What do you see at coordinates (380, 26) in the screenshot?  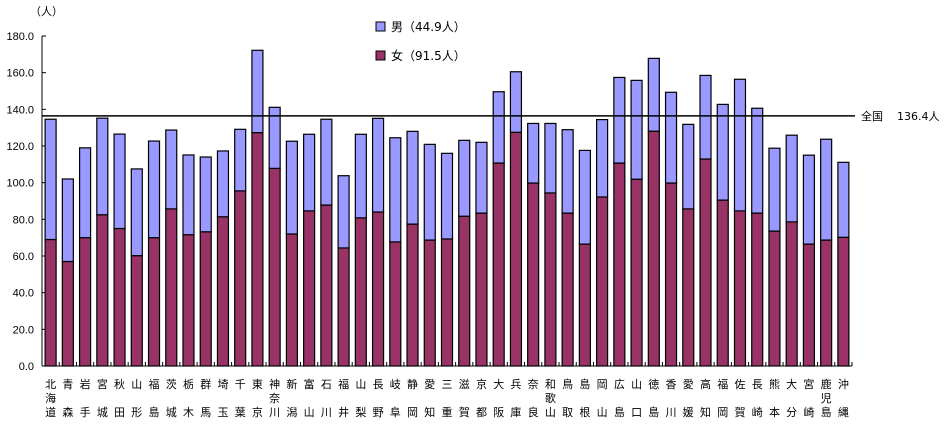 I see `legend-swatch-male` at bounding box center [380, 26].